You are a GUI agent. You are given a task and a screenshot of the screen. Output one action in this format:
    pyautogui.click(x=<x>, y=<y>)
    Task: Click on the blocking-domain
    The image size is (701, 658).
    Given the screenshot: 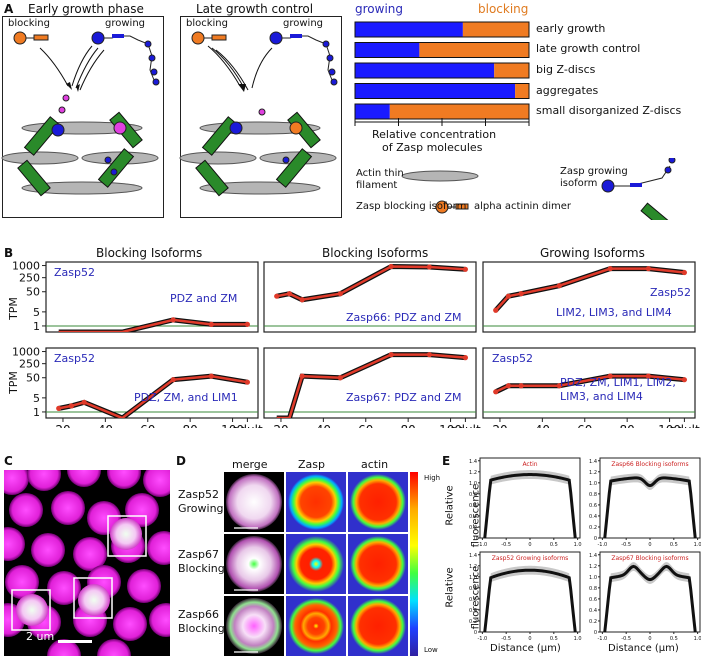 What is the action you would take?
    pyautogui.click(x=41, y=37)
    